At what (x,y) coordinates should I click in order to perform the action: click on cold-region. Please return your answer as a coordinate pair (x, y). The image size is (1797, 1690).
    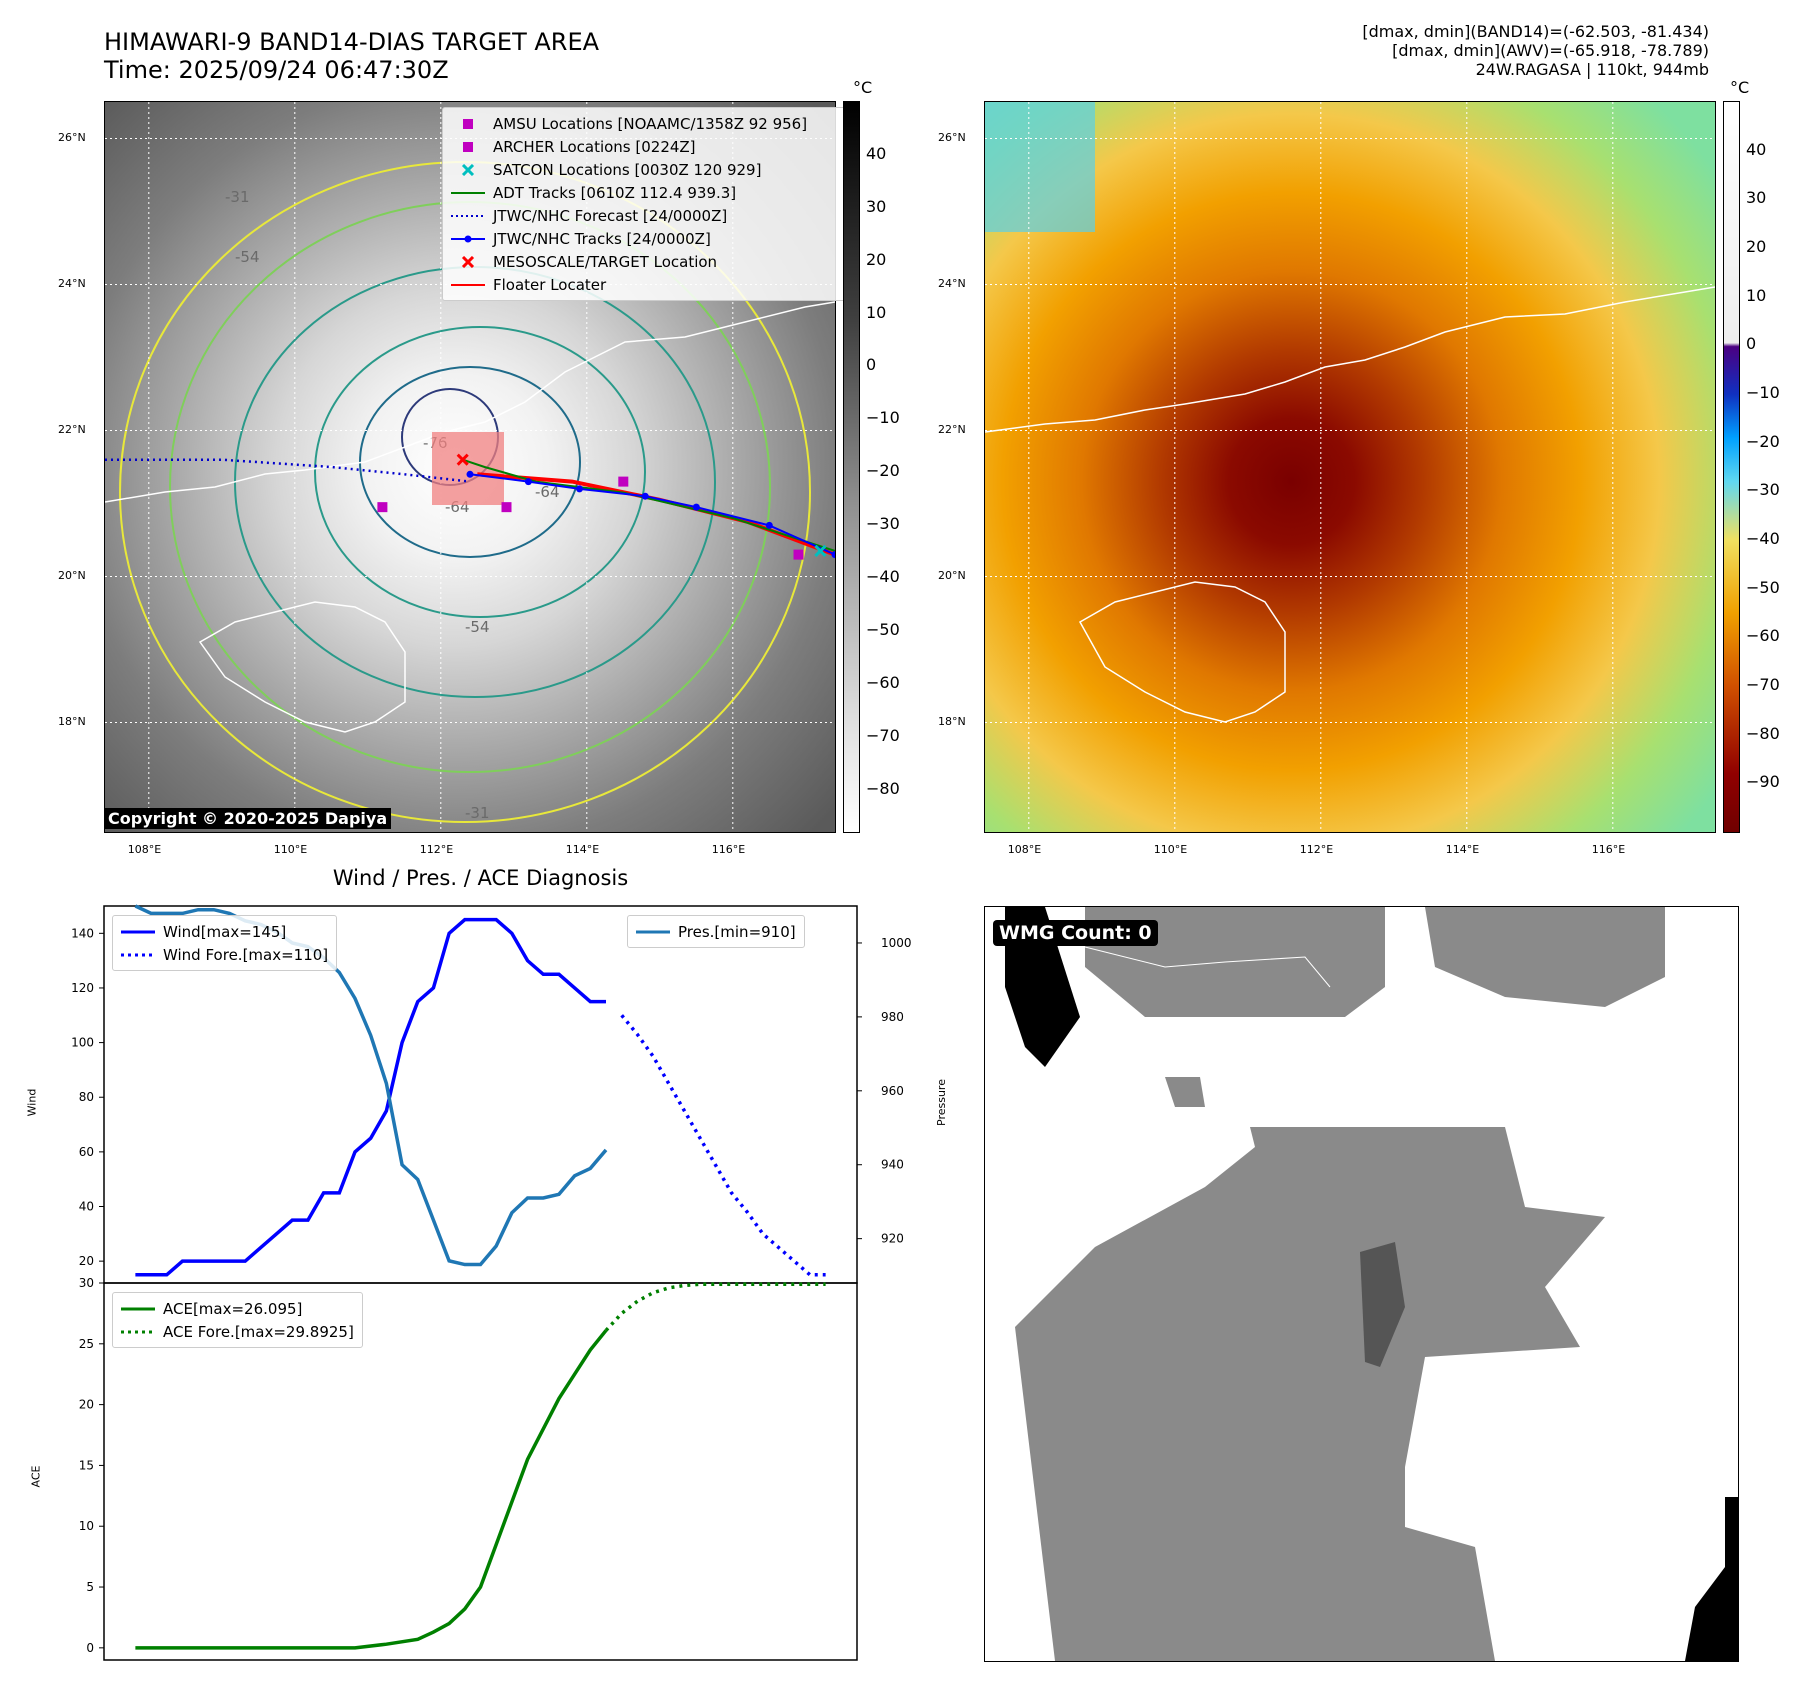
    Looking at the image, I should click on (1040, 167).